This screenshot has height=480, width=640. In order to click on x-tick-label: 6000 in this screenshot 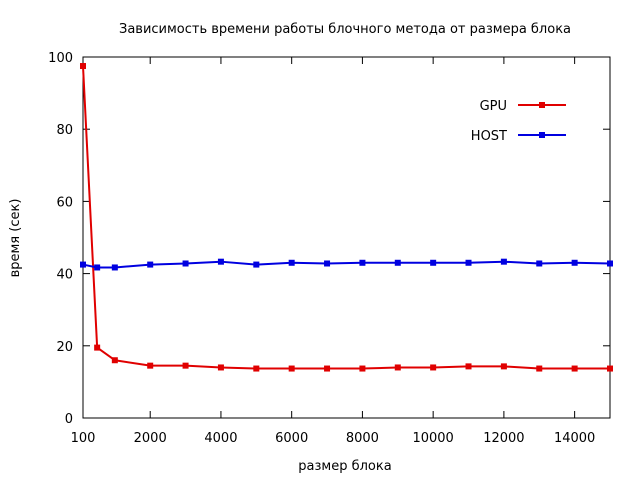, I will do `click(291, 438)`.